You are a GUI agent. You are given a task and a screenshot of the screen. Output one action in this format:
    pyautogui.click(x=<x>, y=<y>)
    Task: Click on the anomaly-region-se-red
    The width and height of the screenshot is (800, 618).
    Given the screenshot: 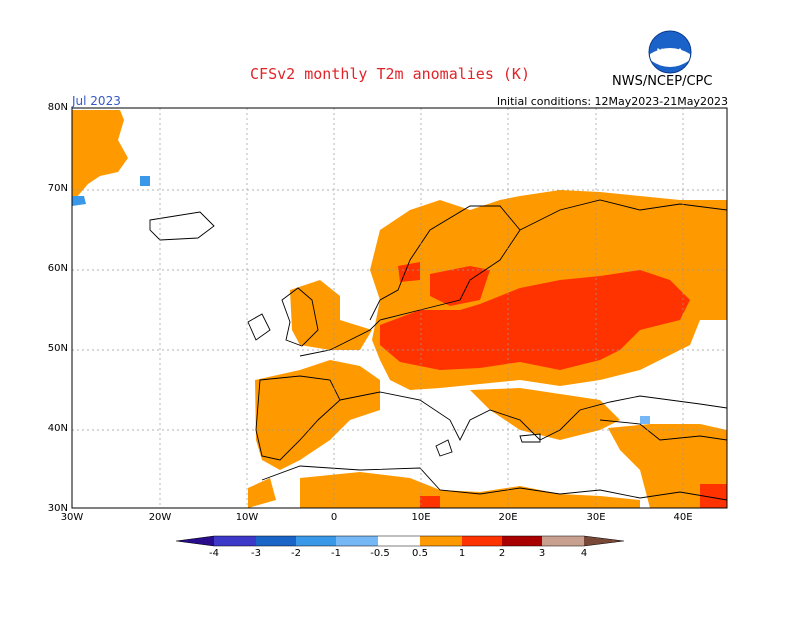 What is the action you would take?
    pyautogui.click(x=713, y=496)
    